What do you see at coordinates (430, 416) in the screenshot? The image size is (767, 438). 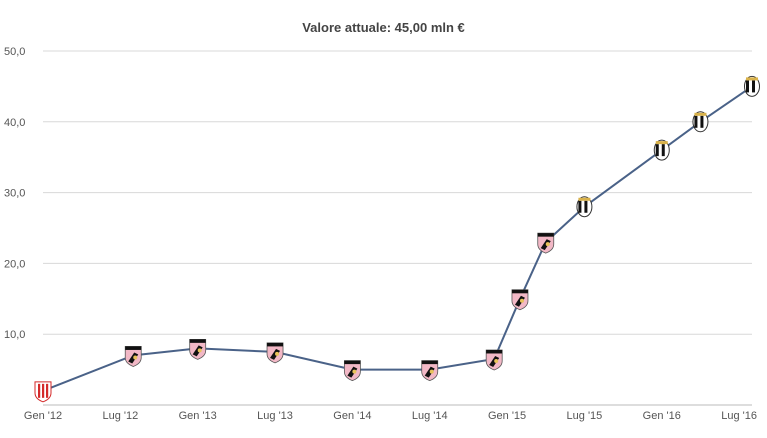 I see `x-tick-label: Lug '14` at bounding box center [430, 416].